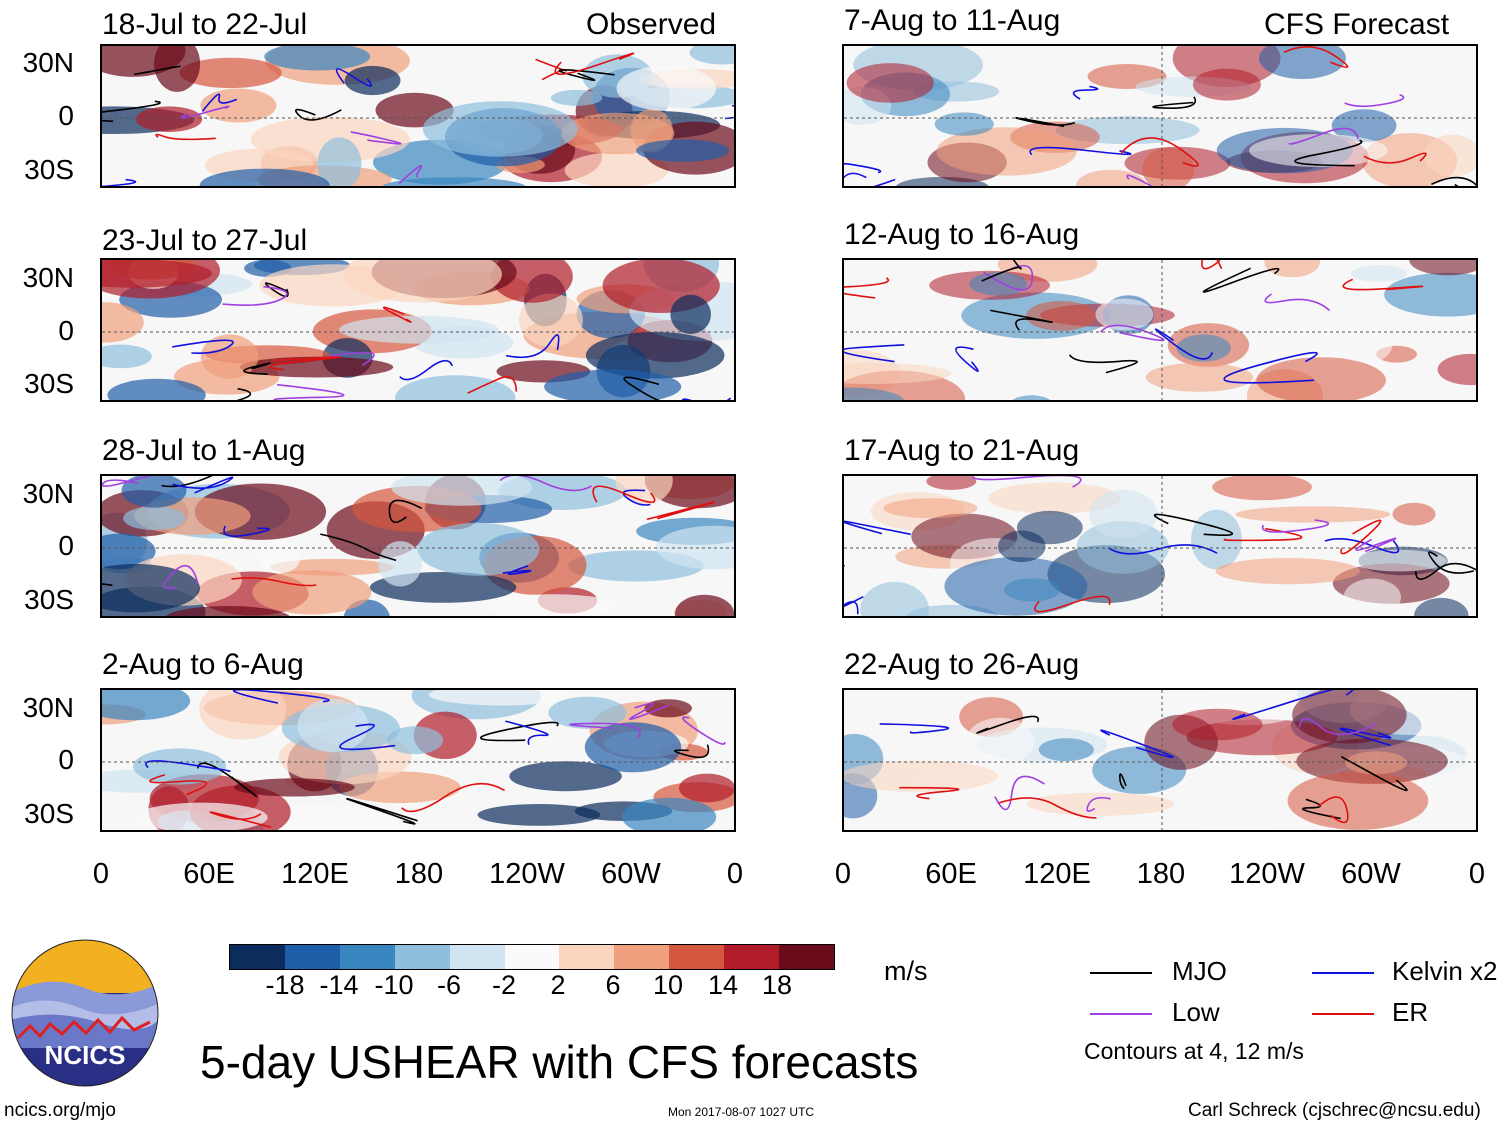  I want to click on lon-label-180-fc: 180, so click(1161, 874).